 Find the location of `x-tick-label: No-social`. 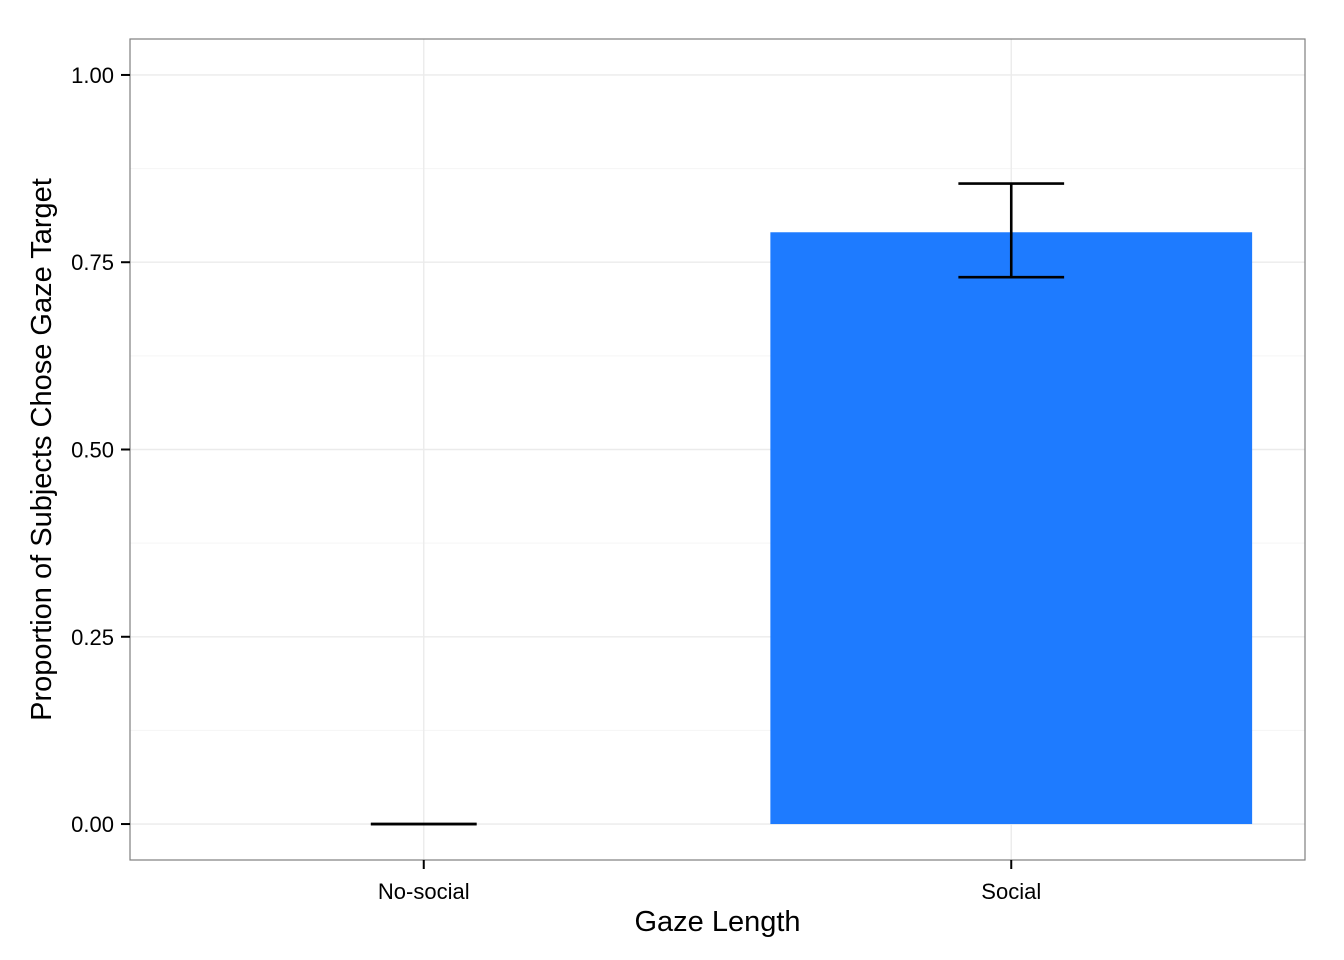

x-tick-label: No-social is located at coordinates (424, 891).